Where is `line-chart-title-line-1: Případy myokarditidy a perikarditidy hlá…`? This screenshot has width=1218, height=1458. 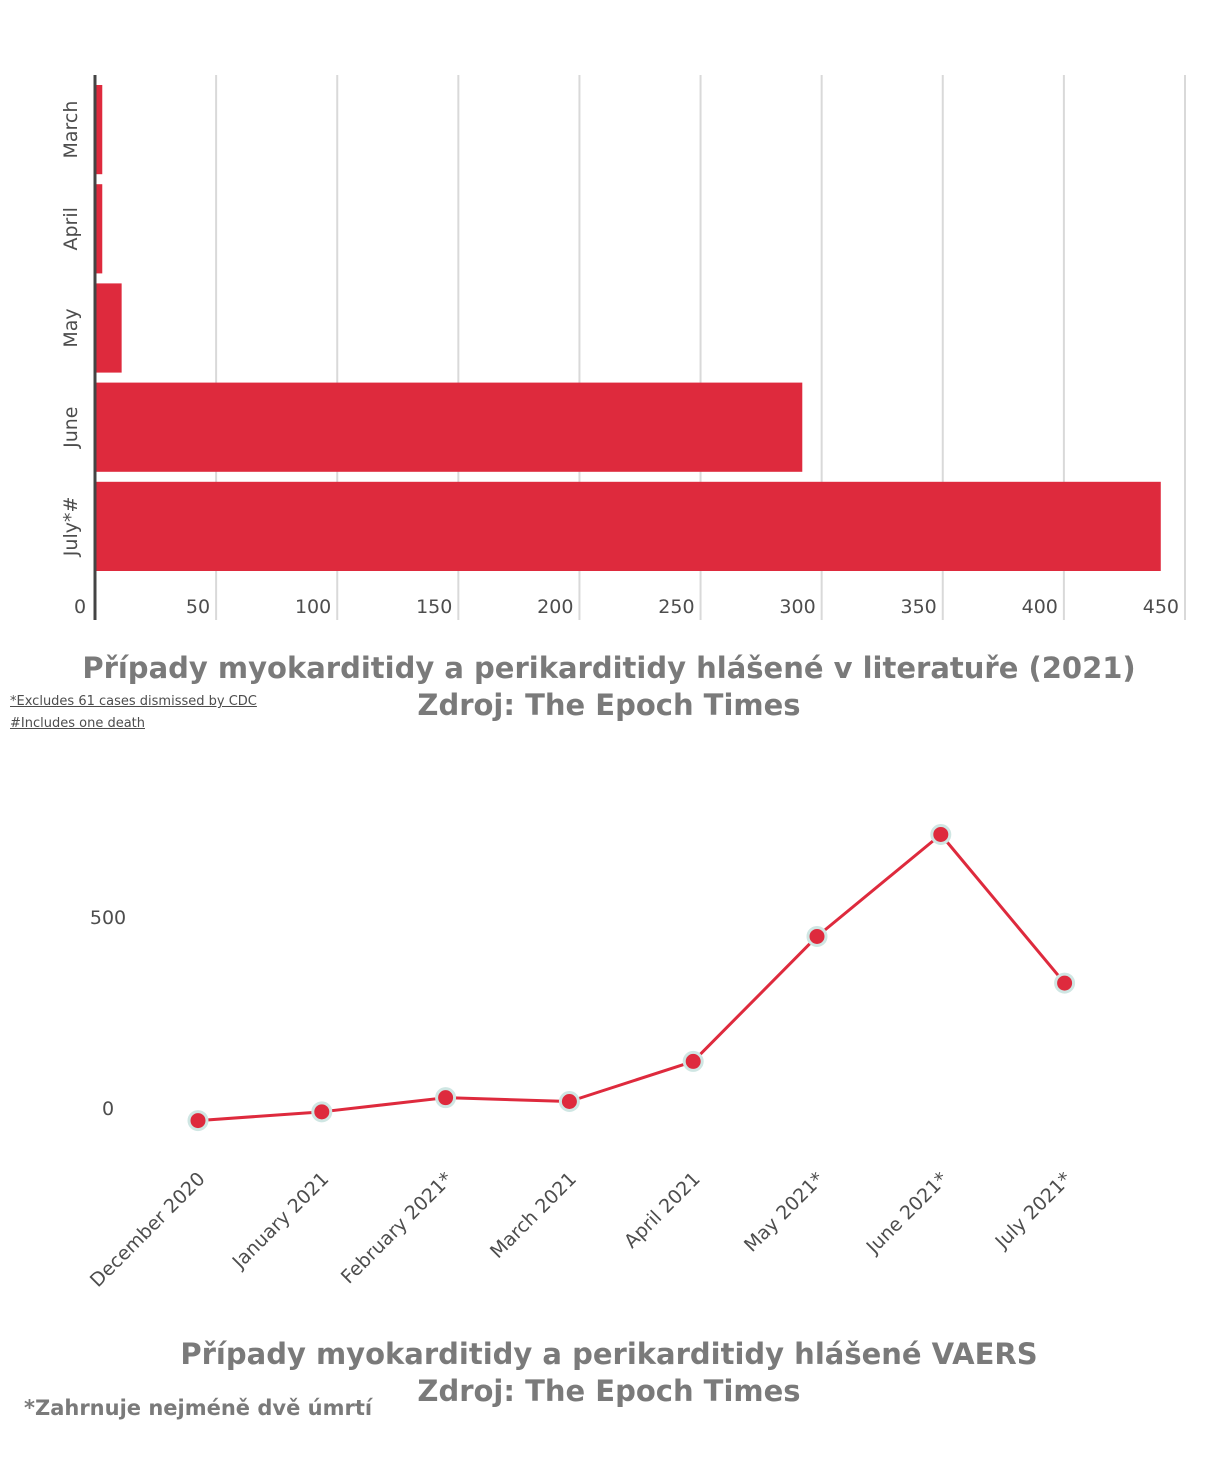
line-chart-title-line-1: Případy myokarditidy a perikarditidy hlá… is located at coordinates (609, 1354).